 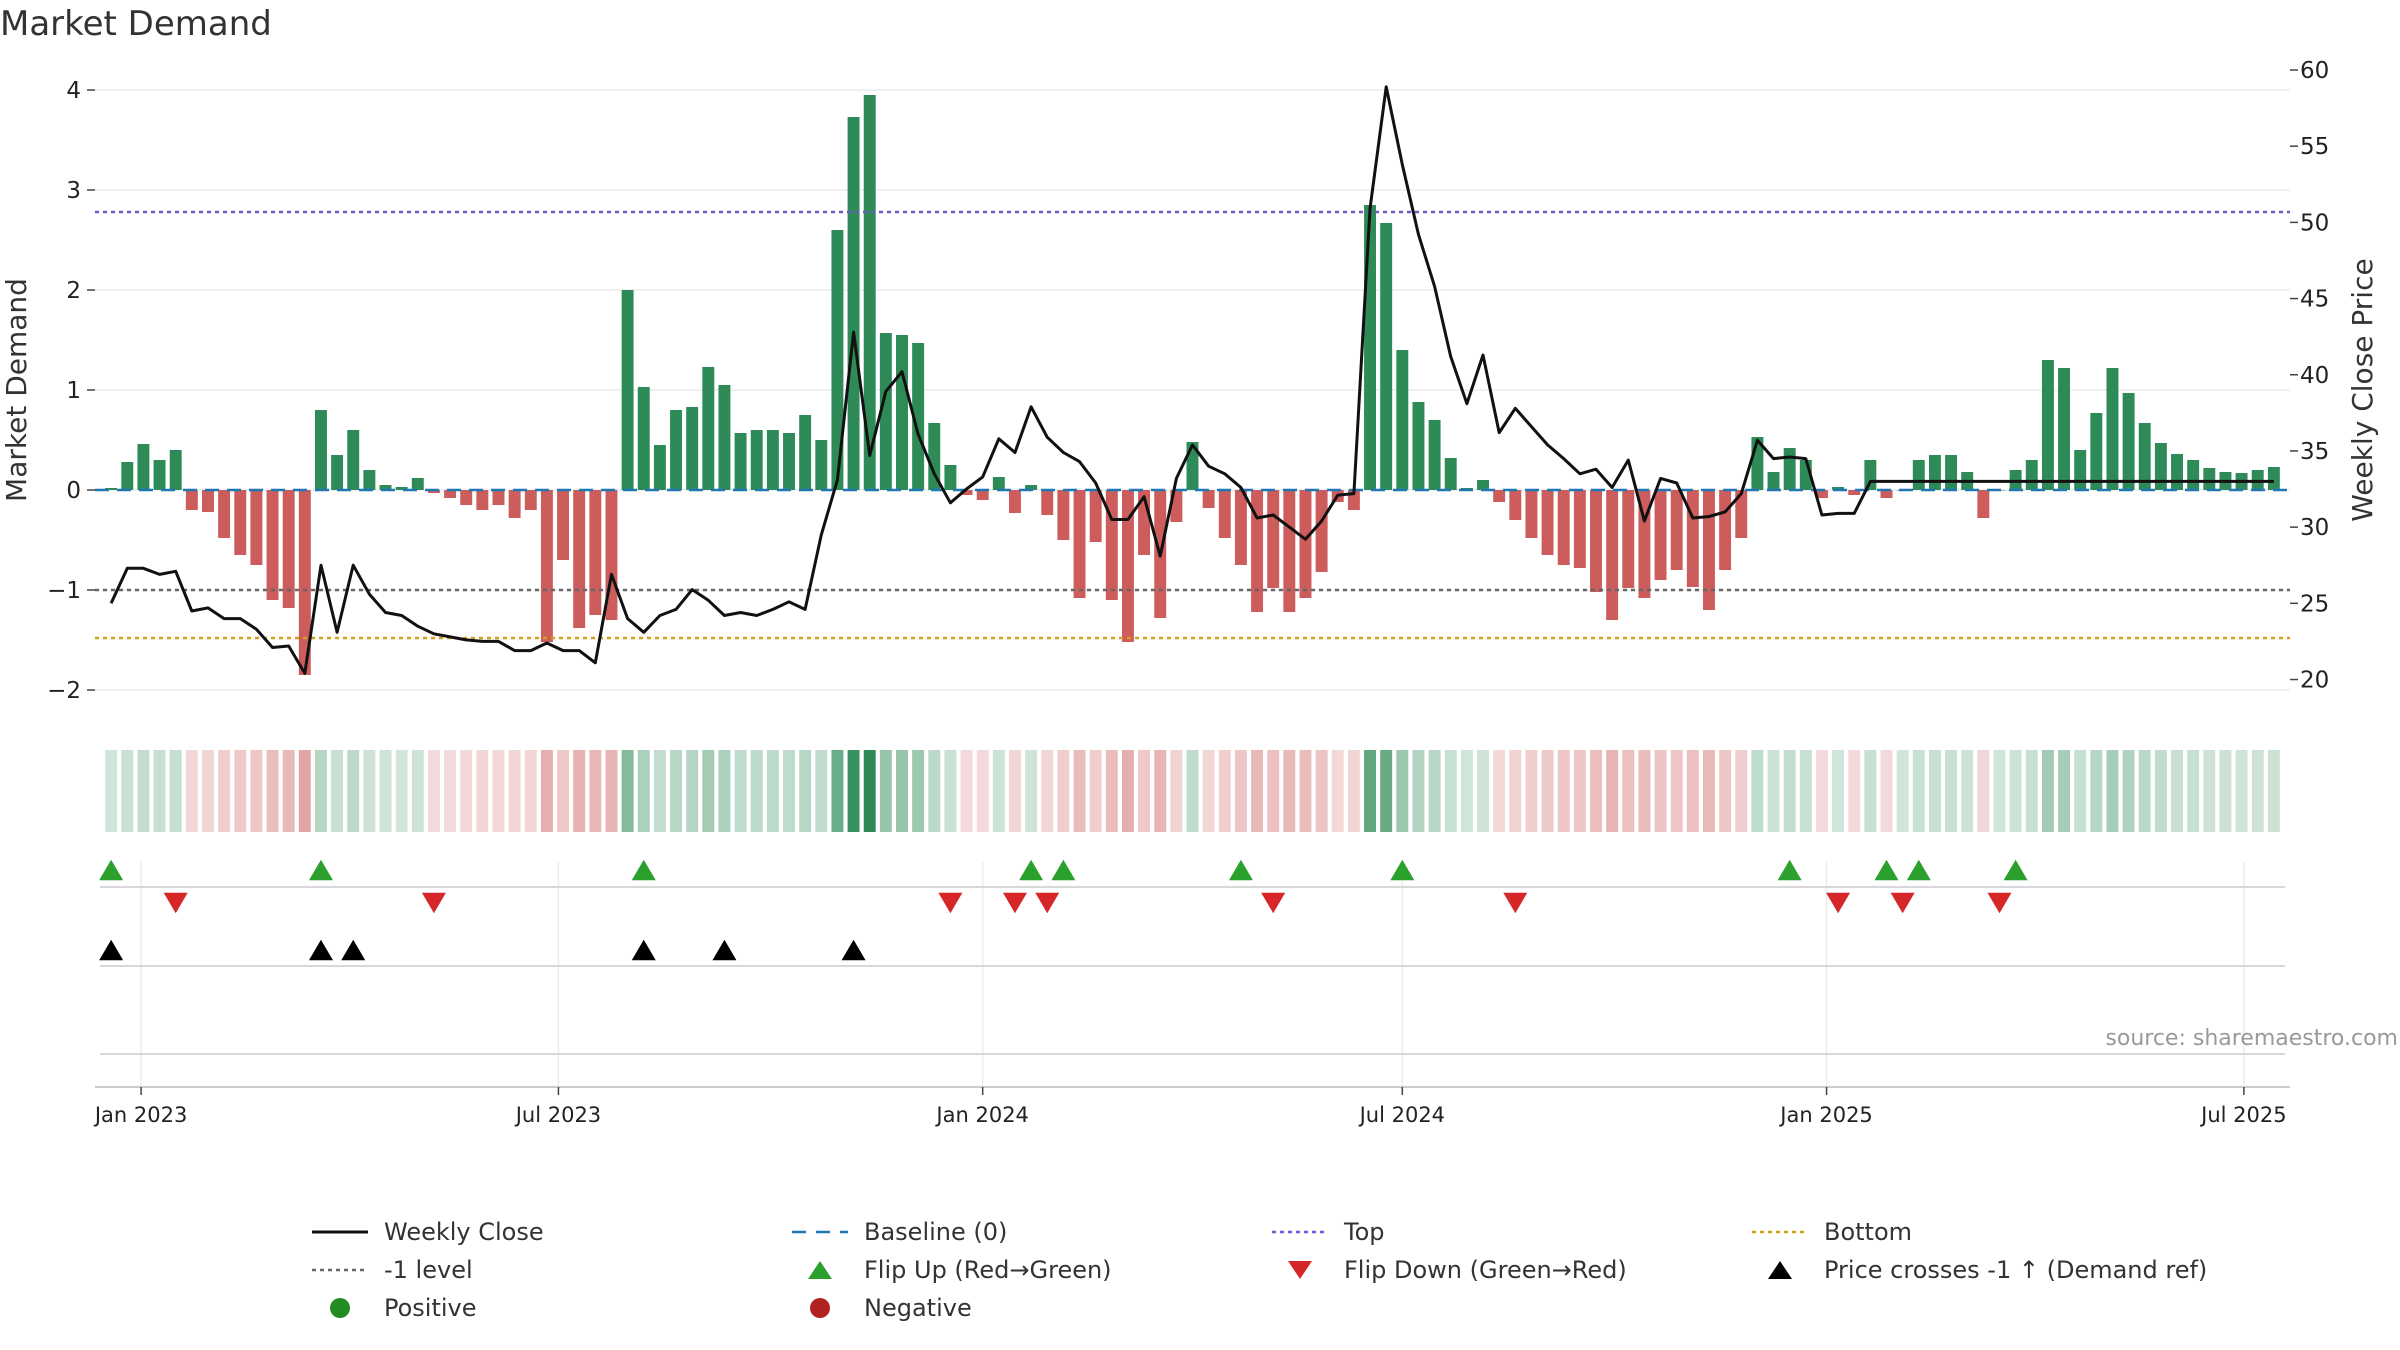 I want to click on legend-bottom: Bottom, so click(x=1831, y=1232).